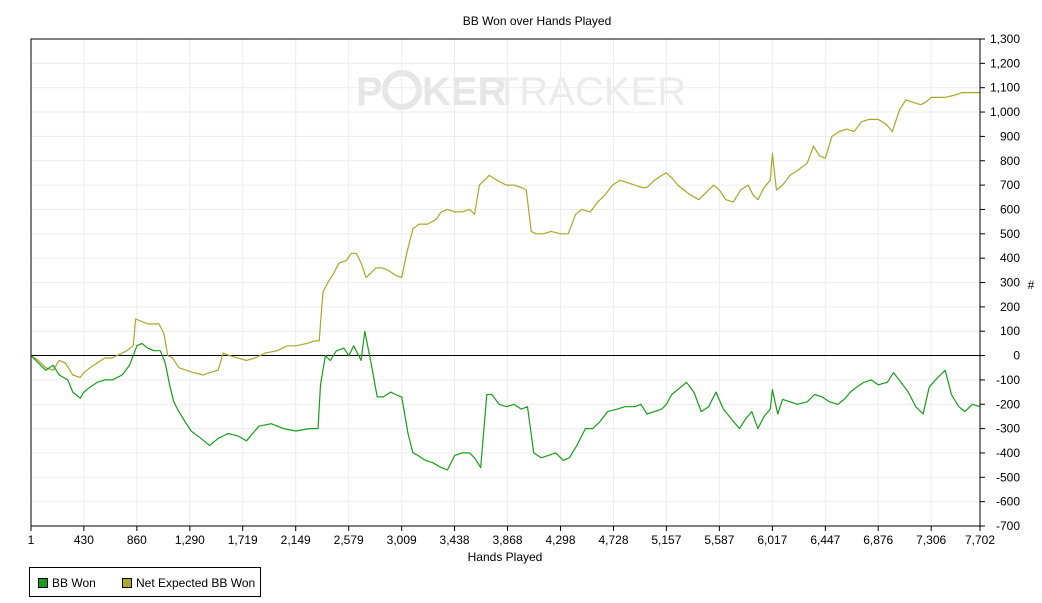 The image size is (1042, 603). Describe the element at coordinates (537, 21) in the screenshot. I see `chart-title: BB Won over Hands Played` at that location.